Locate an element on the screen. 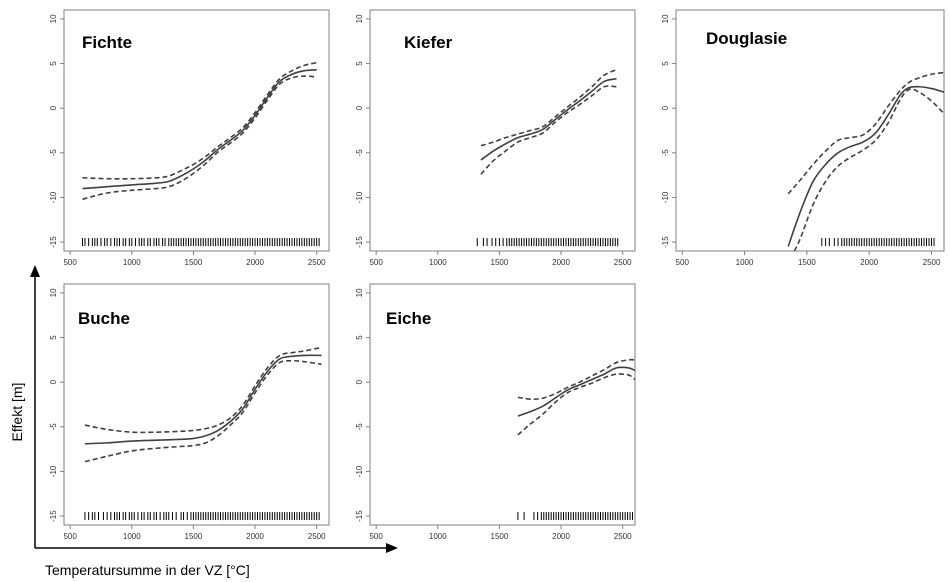 The width and height of the screenshot is (950, 582). panel-title: Fichte is located at coordinates (107, 42).